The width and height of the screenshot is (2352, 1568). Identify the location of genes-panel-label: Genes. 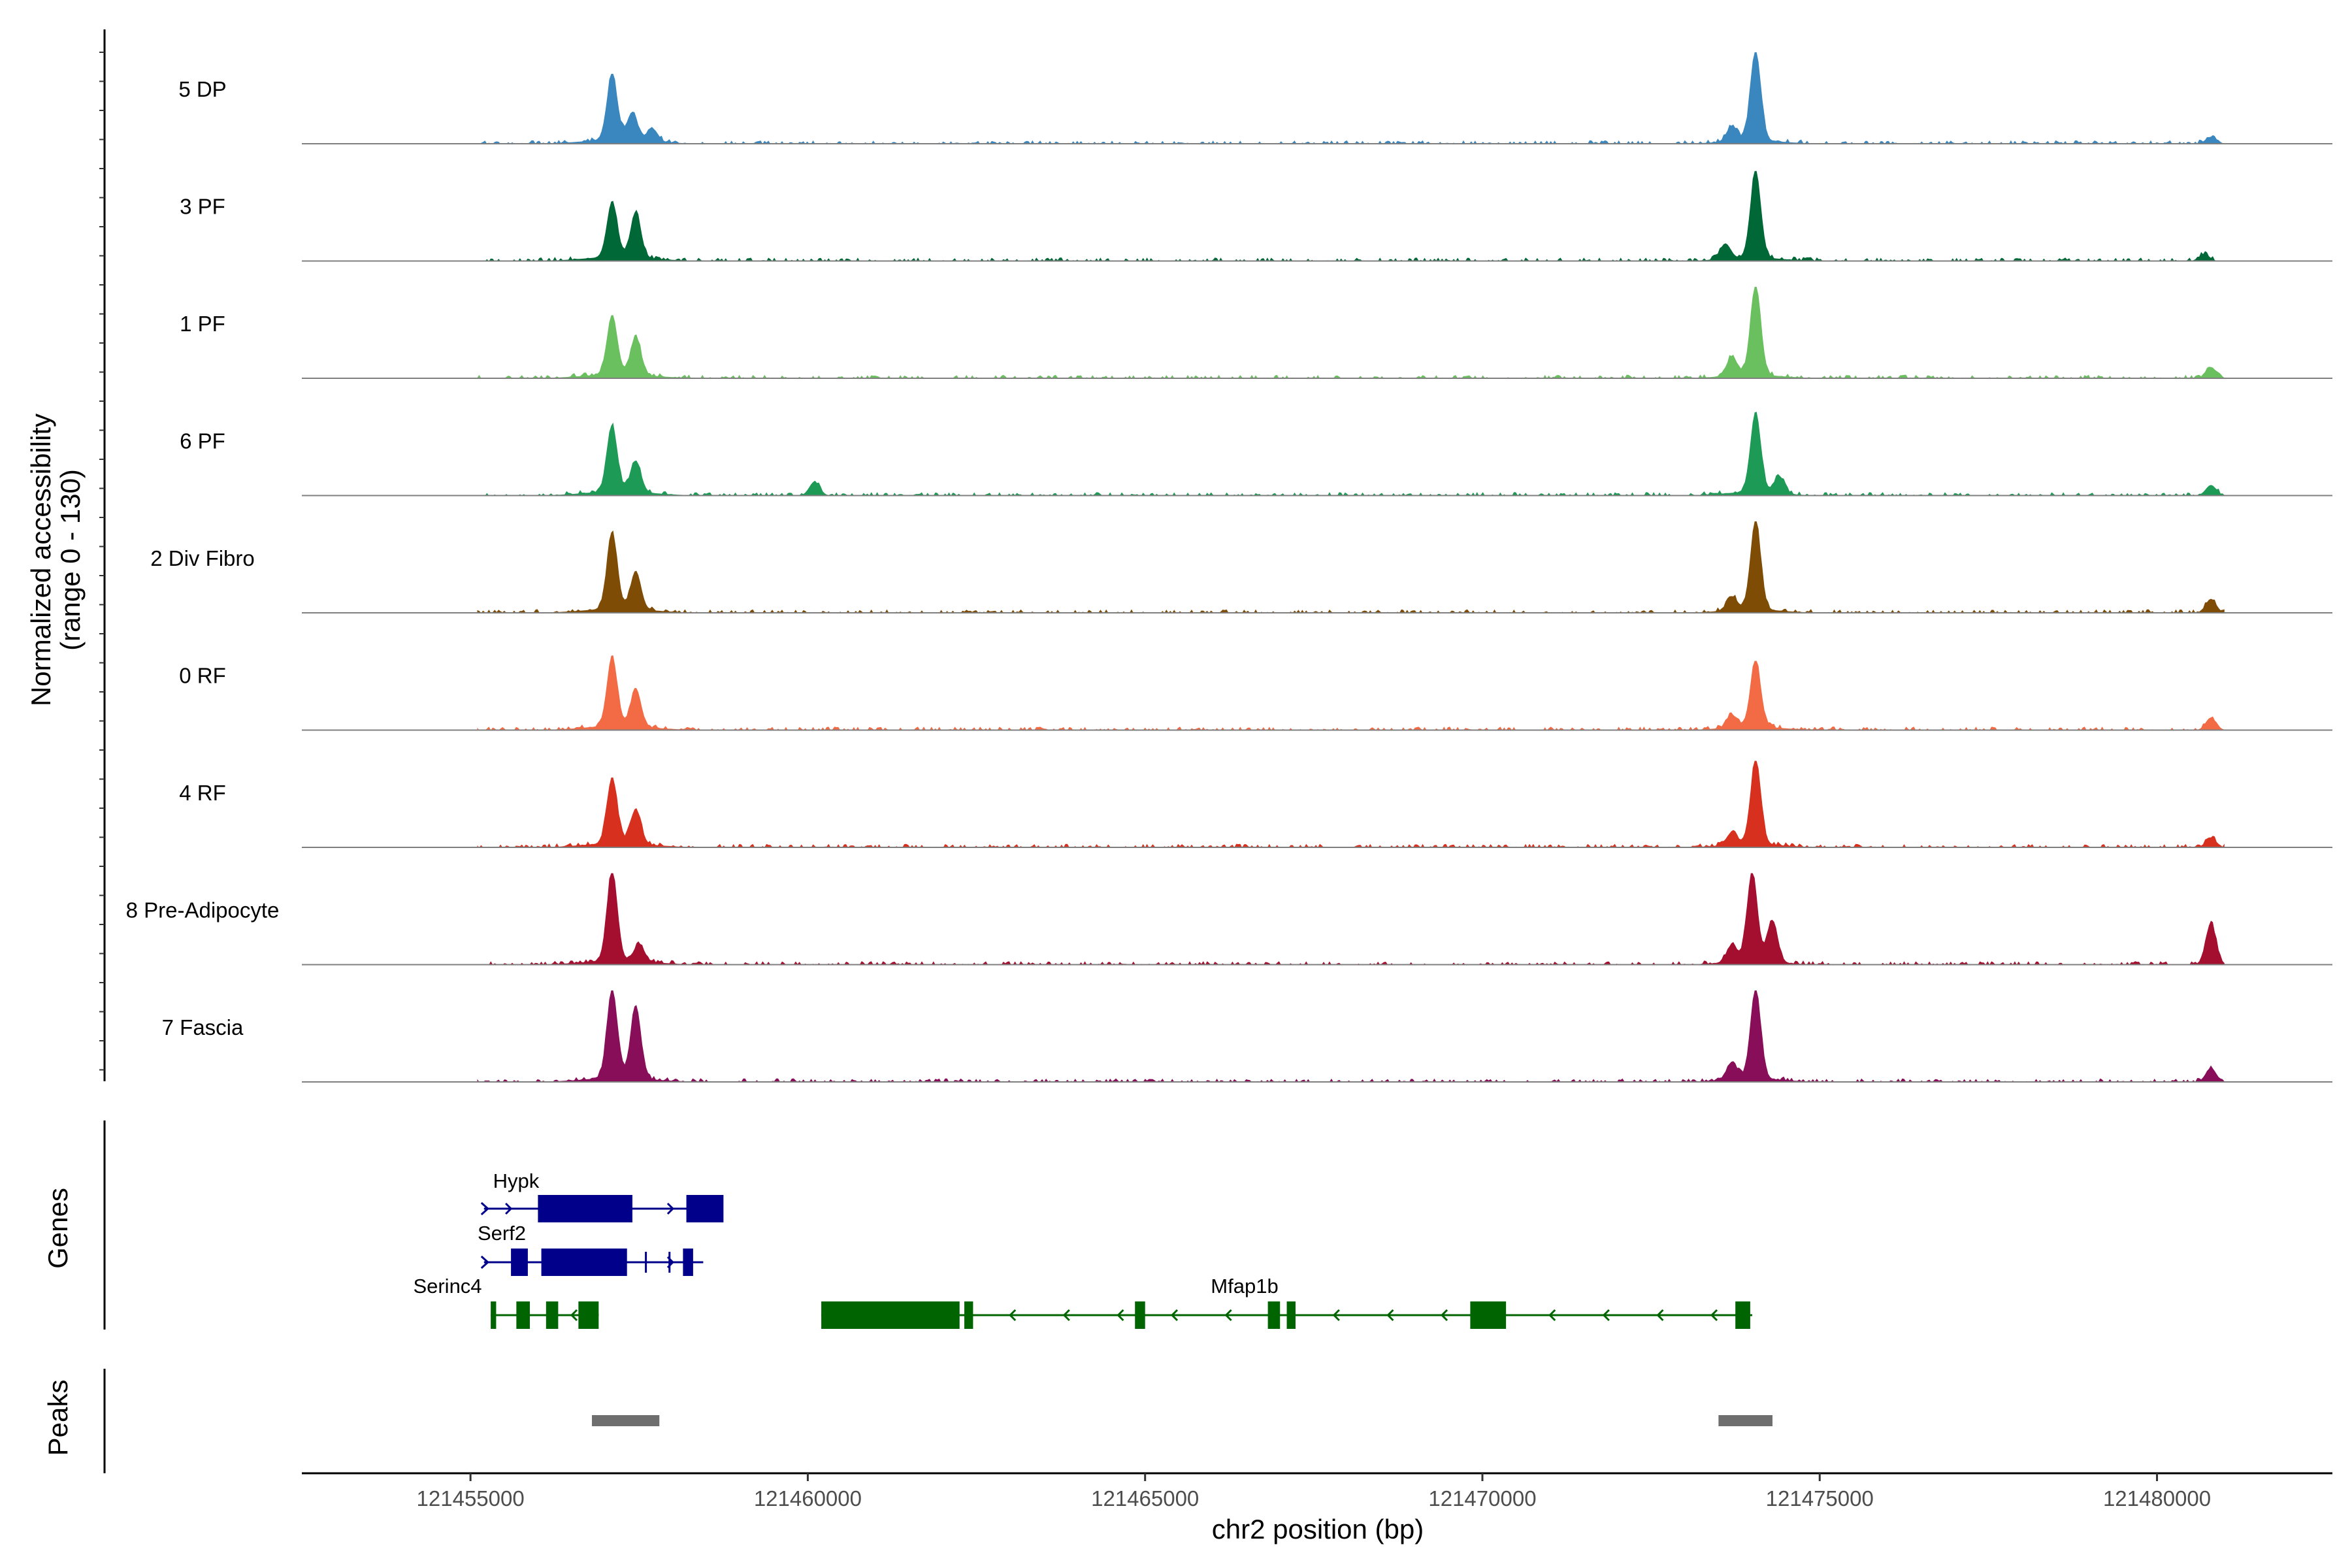
(57, 1228).